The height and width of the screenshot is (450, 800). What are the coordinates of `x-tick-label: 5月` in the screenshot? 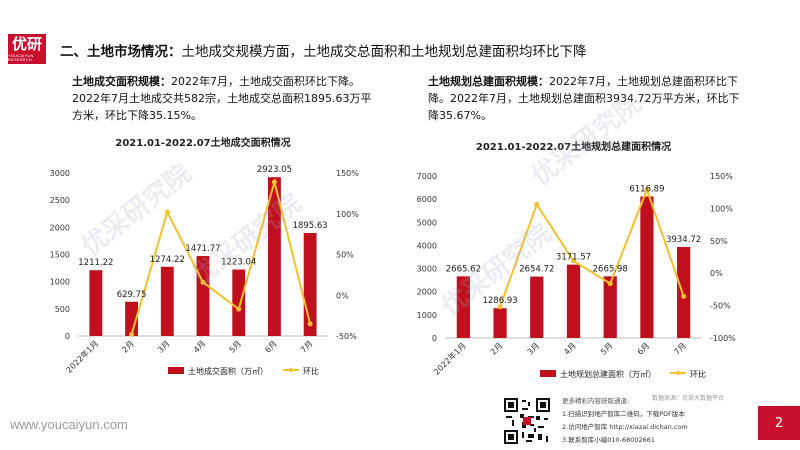 It's located at (607, 349).